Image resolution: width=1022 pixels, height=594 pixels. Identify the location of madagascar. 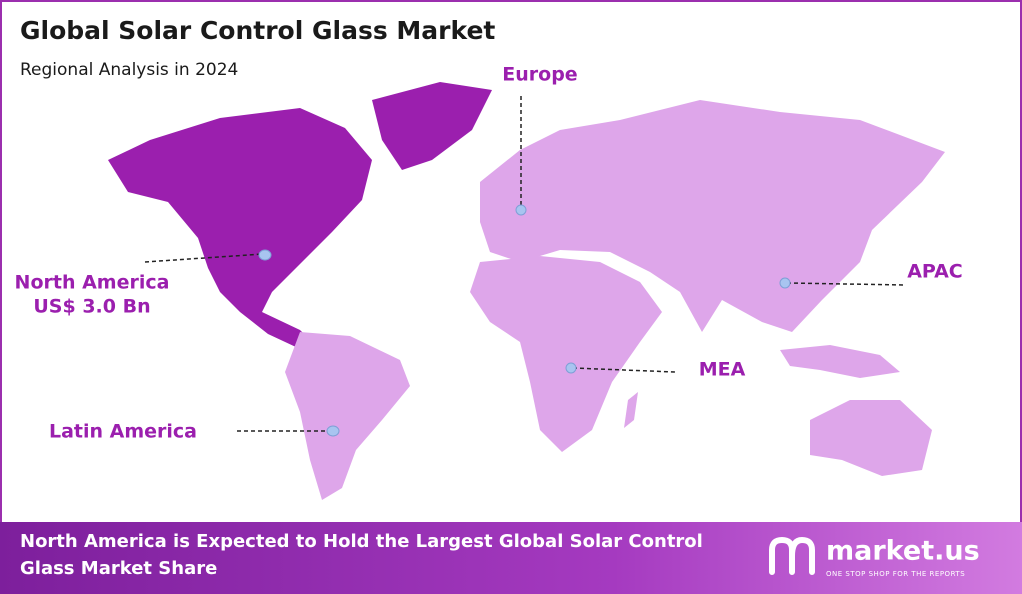
(631, 410).